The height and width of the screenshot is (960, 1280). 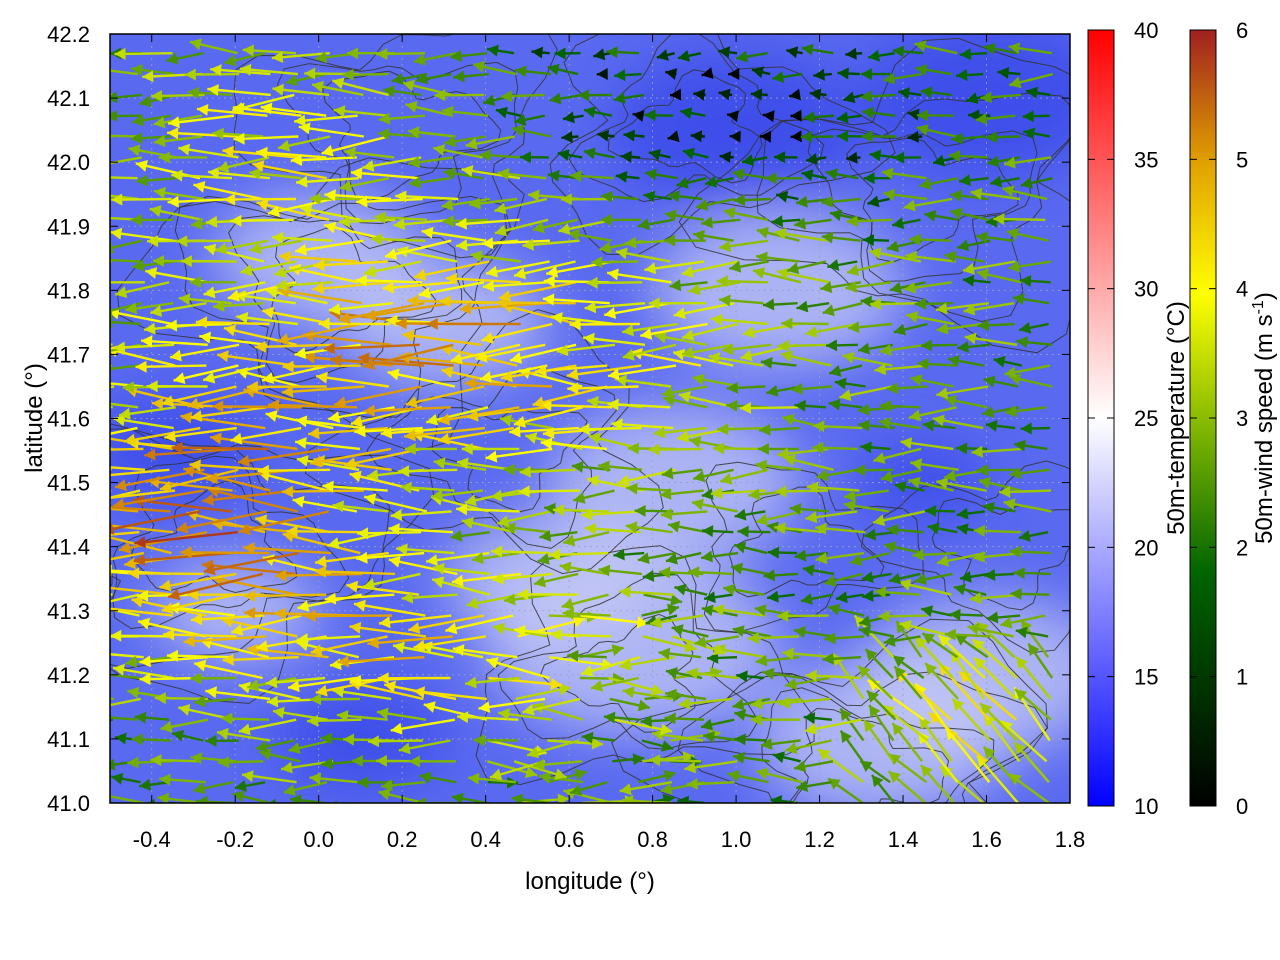 What do you see at coordinates (1264, 428) in the screenshot?
I see `wind-title-main: 50m-wind speed (m s` at bounding box center [1264, 428].